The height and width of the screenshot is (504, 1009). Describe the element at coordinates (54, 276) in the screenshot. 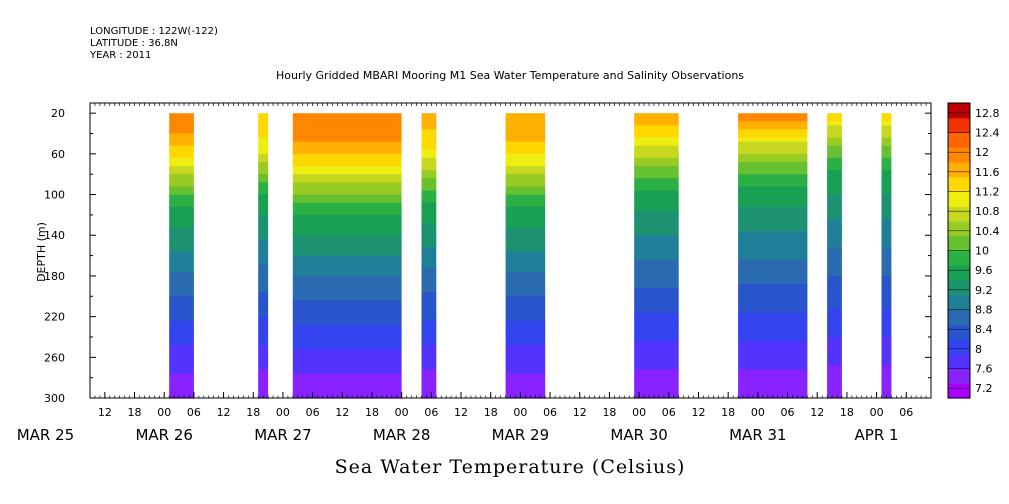

I see `y-tick-label: 180` at that location.